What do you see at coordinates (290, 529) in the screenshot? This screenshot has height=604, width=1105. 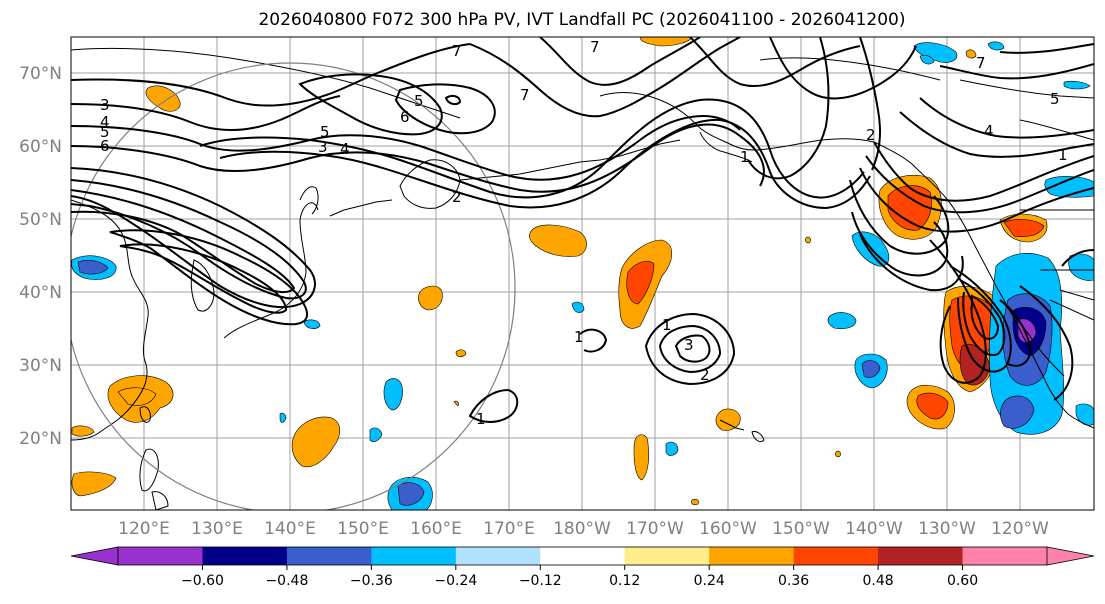 I see `lon-label: 140°E` at bounding box center [290, 529].